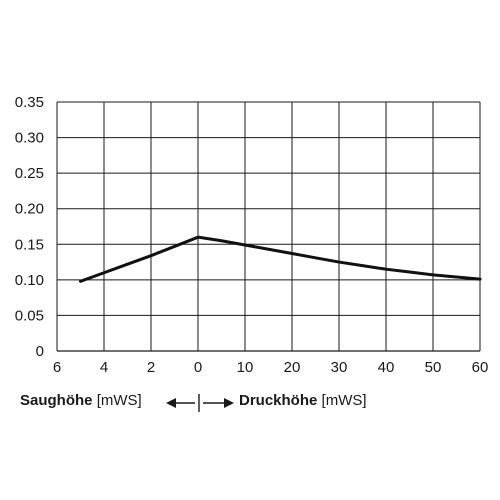 This screenshot has height=500, width=500. I want to click on pressure-axis-title: Druckhöhe, so click(278, 400).